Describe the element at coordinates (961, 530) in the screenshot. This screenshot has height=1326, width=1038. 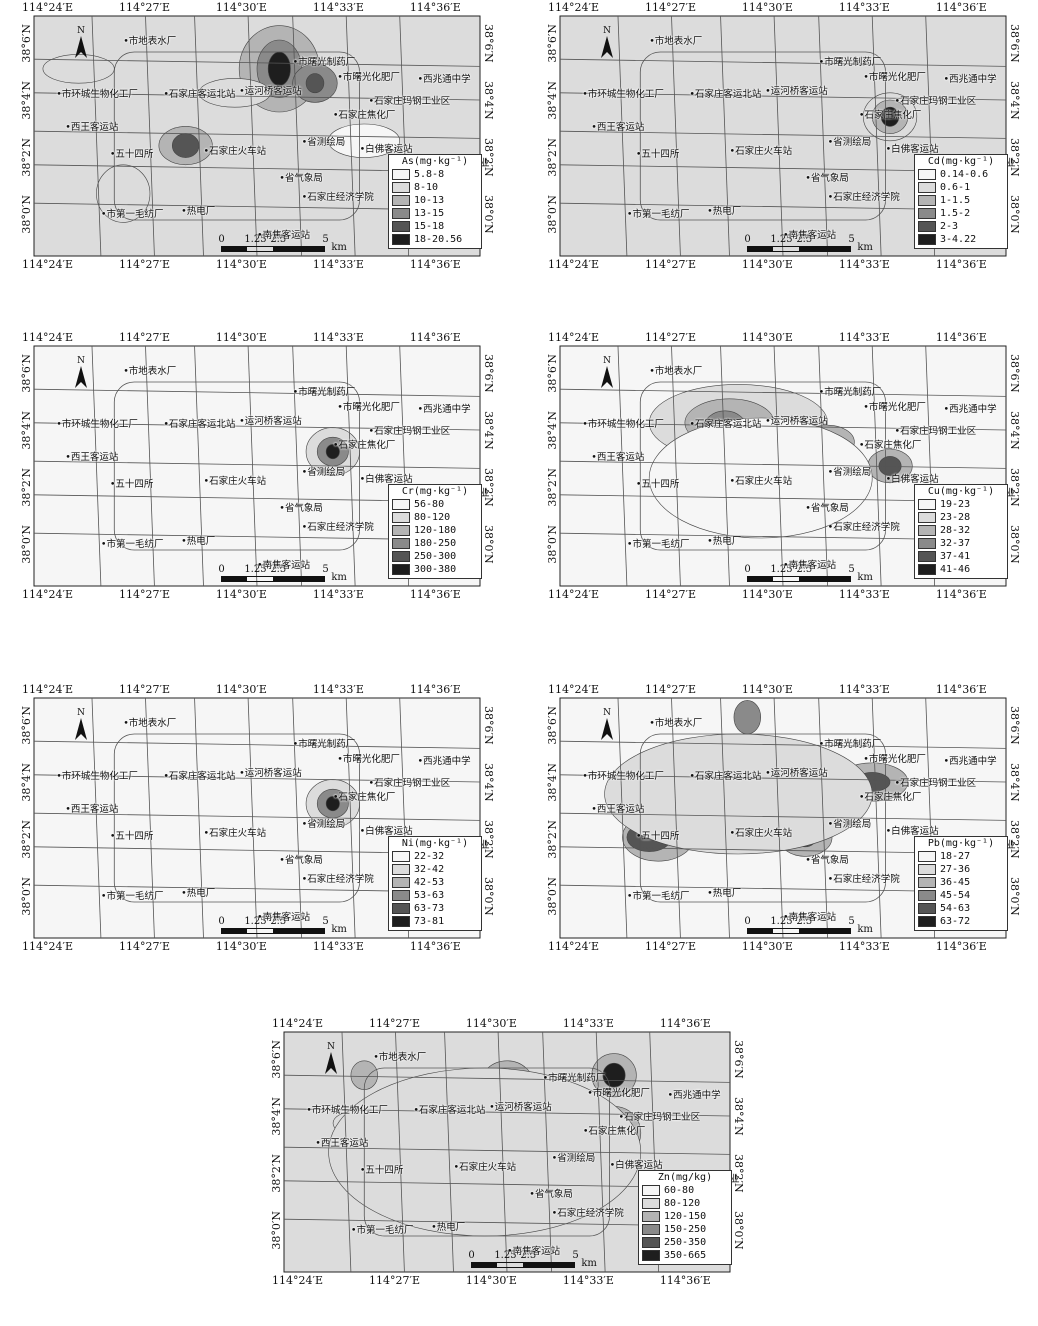
I see `legend-row: 28-32` at that location.